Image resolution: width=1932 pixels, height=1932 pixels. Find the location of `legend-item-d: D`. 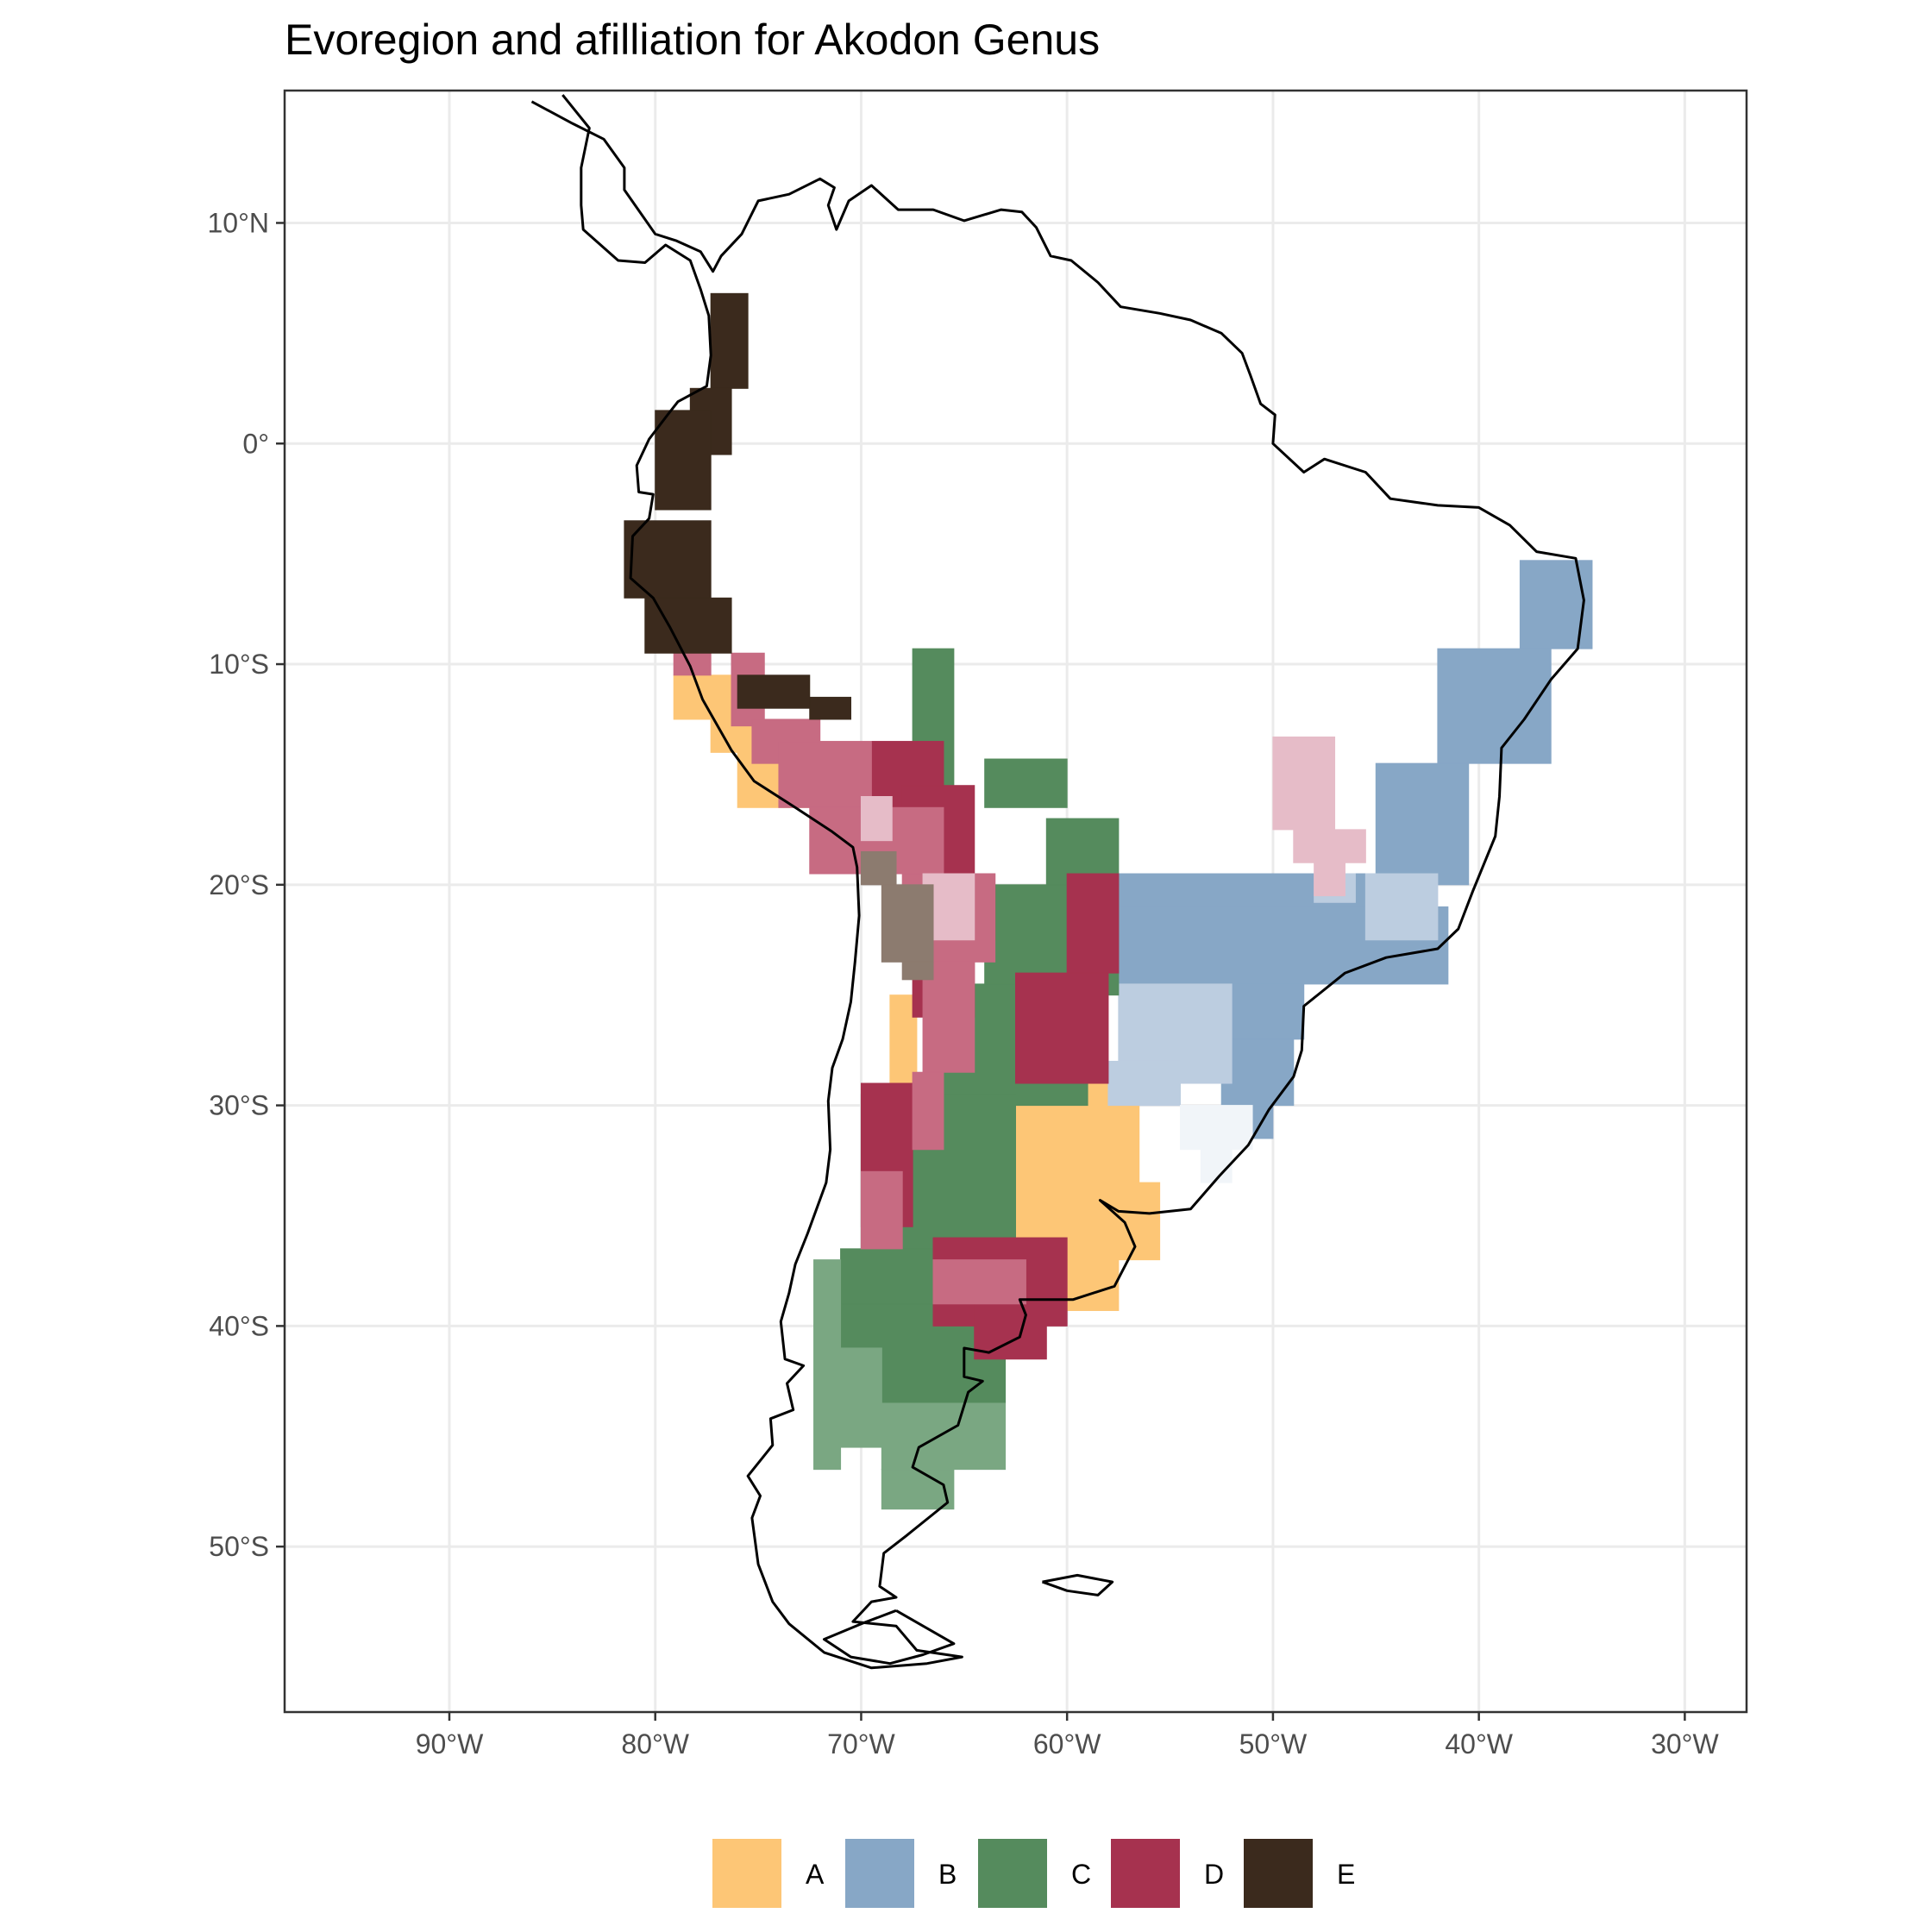

legend-item-d: D is located at coordinates (1168, 1874).